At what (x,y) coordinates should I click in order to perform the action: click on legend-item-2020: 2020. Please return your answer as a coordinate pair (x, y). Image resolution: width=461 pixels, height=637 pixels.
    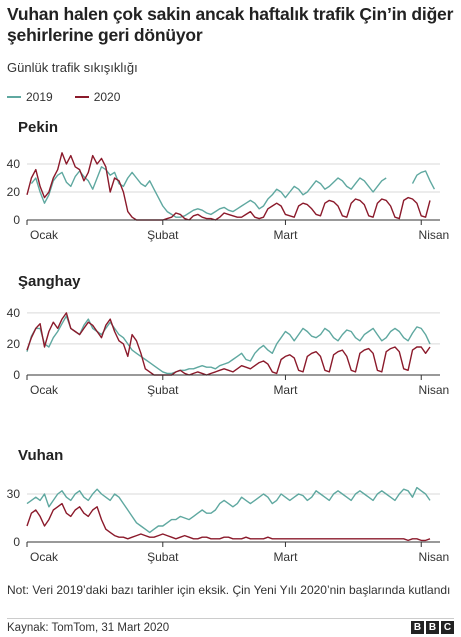
    Looking at the image, I should click on (97, 97).